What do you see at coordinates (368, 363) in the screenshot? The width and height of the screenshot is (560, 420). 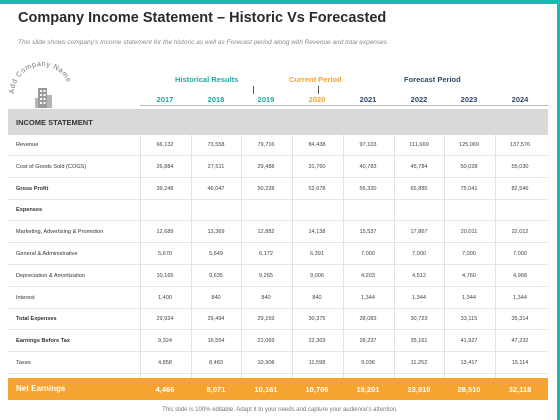 I see `cell-value: 9,036` at bounding box center [368, 363].